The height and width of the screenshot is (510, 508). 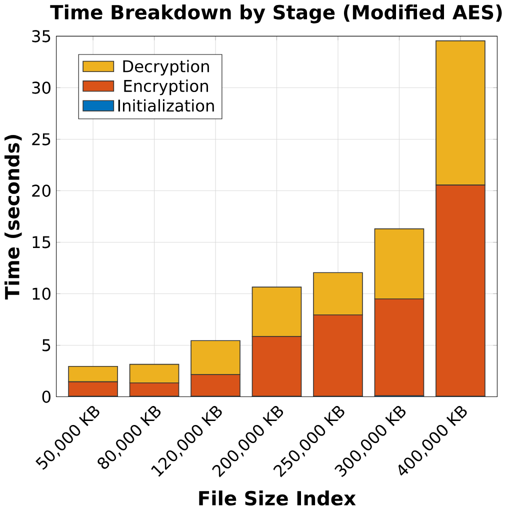 I want to click on legend-label: Encryption, so click(x=166, y=88).